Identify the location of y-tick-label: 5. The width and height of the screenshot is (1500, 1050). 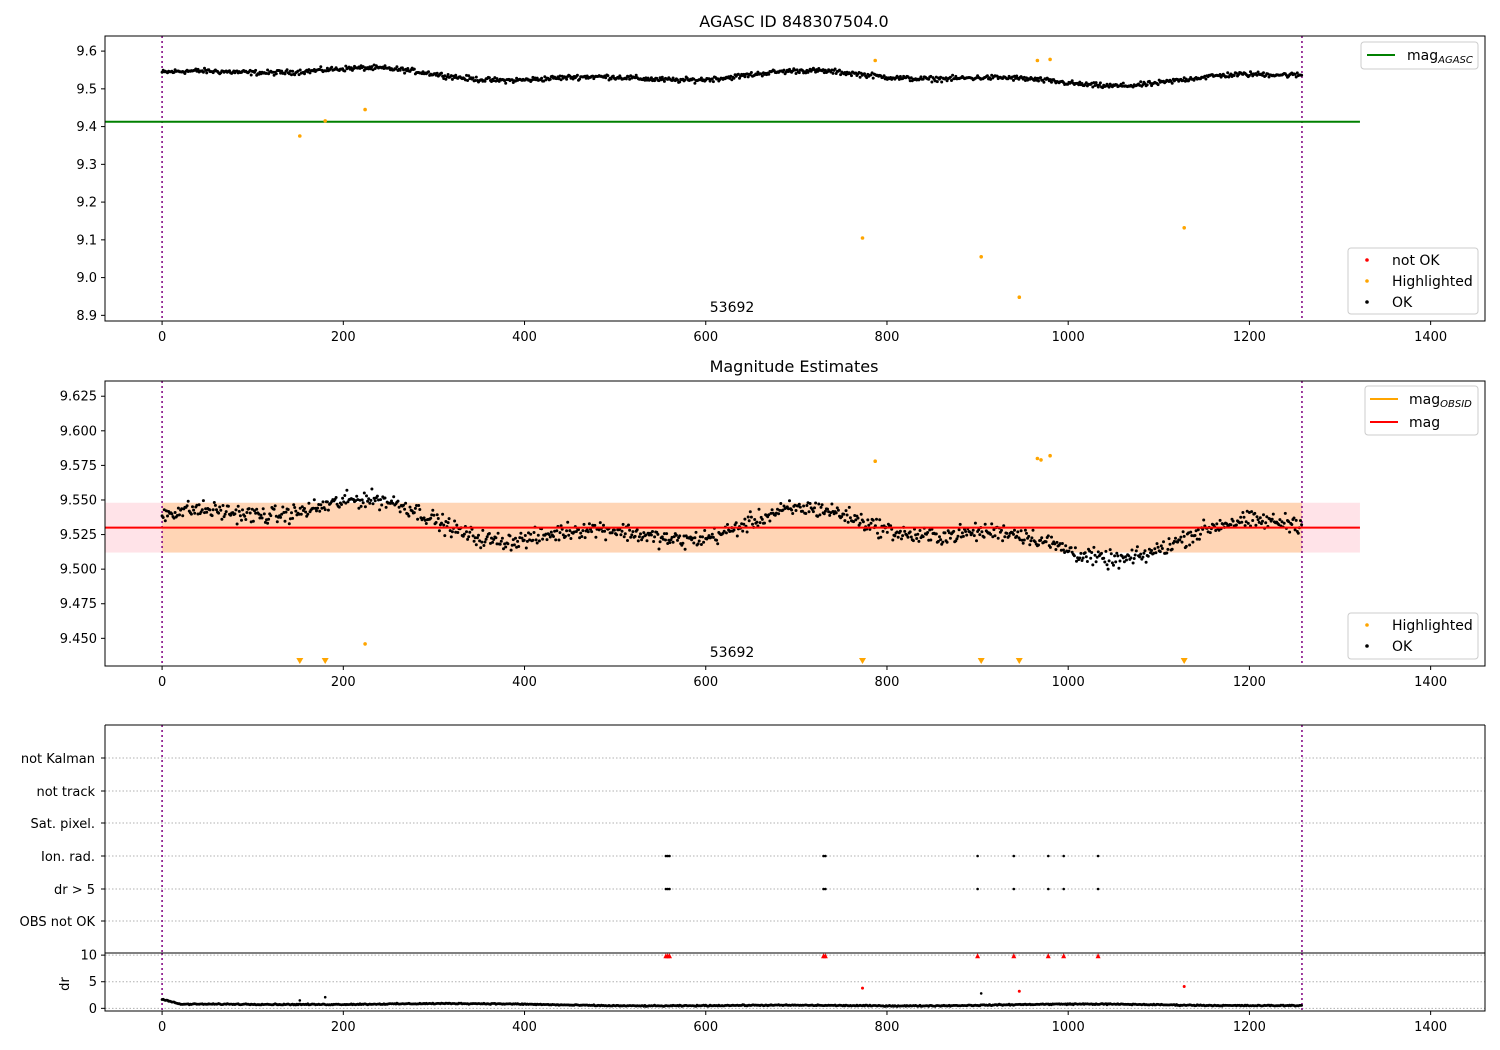
(93, 982).